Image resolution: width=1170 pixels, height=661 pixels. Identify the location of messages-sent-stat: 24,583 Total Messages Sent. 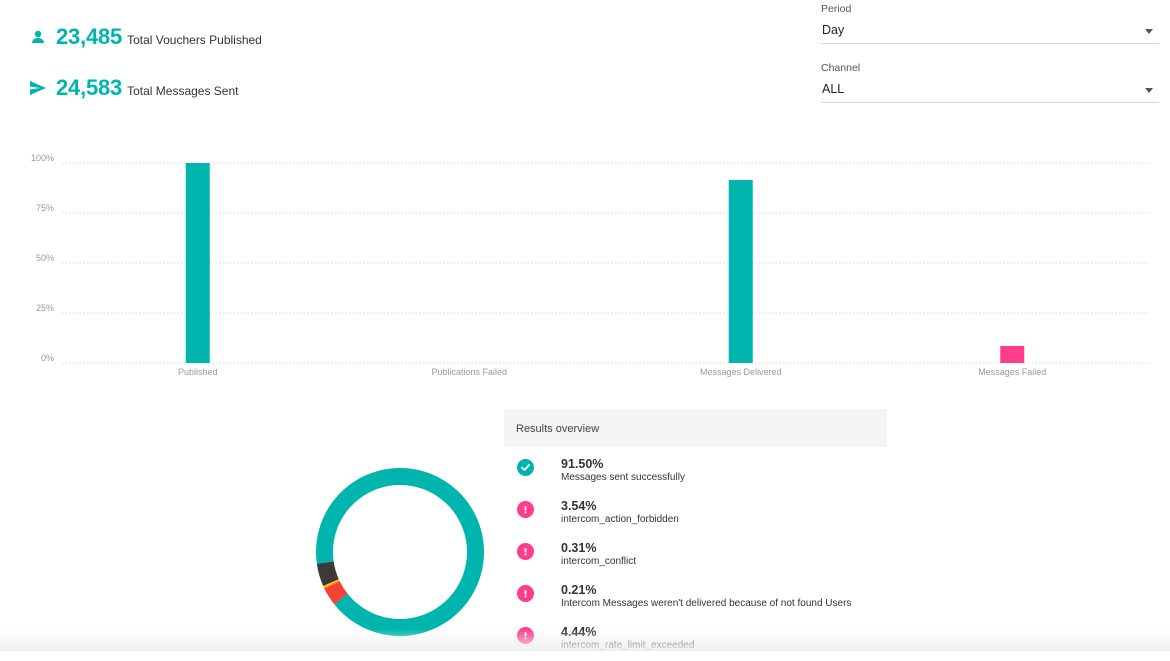
(133, 88).